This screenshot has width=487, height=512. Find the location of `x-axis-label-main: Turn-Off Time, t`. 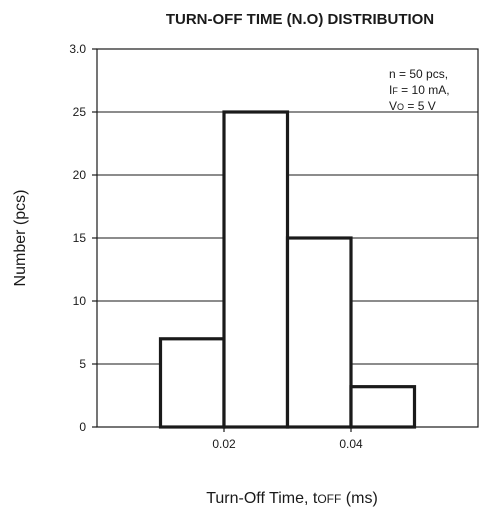

x-axis-label-main: Turn-Off Time, t is located at coordinates (262, 498).